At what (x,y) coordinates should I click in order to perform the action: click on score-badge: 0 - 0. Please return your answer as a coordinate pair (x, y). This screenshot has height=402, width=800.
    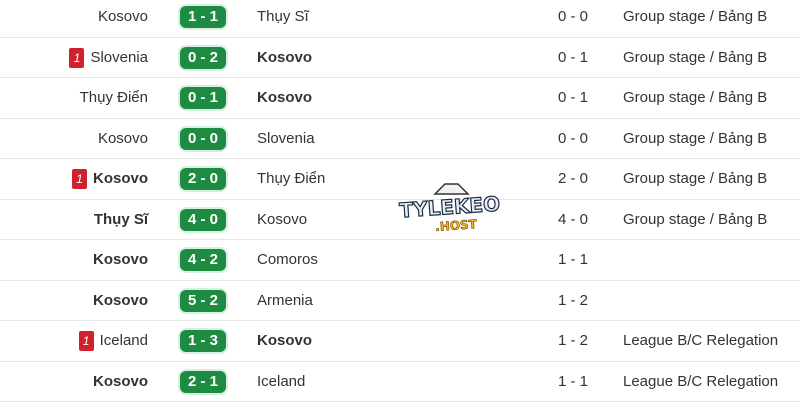
    Looking at the image, I should click on (203, 139).